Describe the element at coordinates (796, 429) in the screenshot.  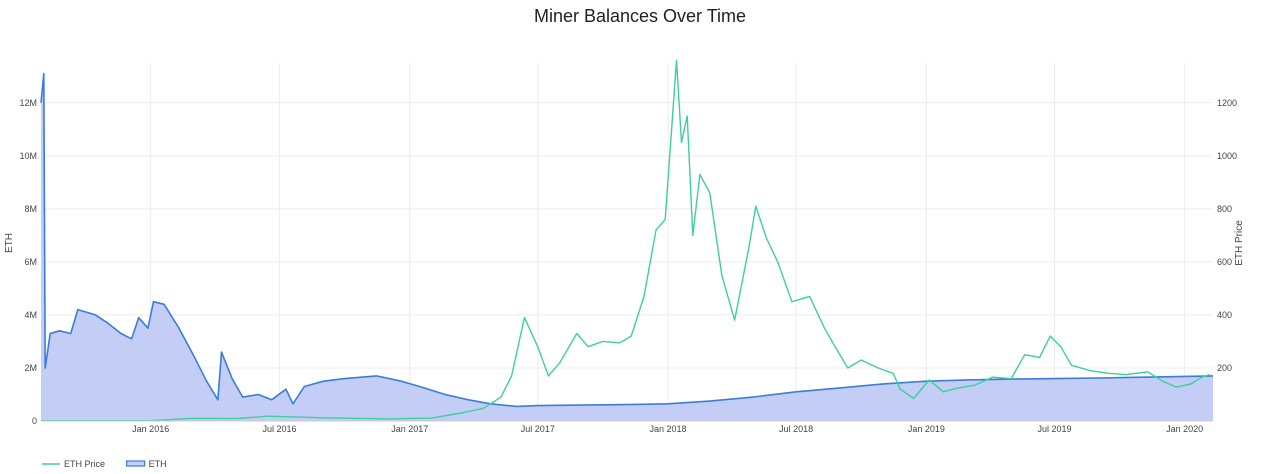
I see `x-tick-label: Jul 2018` at that location.